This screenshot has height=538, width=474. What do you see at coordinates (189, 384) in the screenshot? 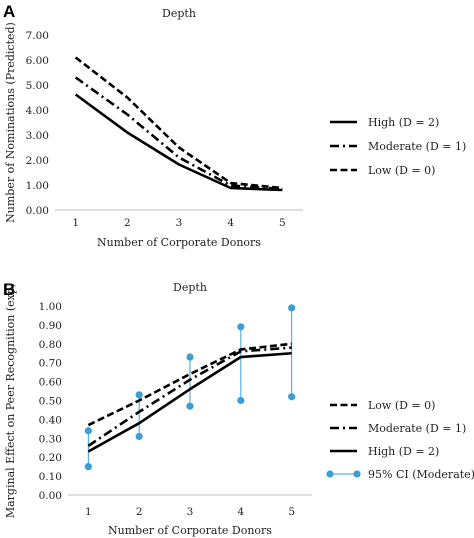
I see `panel-b-series-line-dashed` at bounding box center [189, 384].